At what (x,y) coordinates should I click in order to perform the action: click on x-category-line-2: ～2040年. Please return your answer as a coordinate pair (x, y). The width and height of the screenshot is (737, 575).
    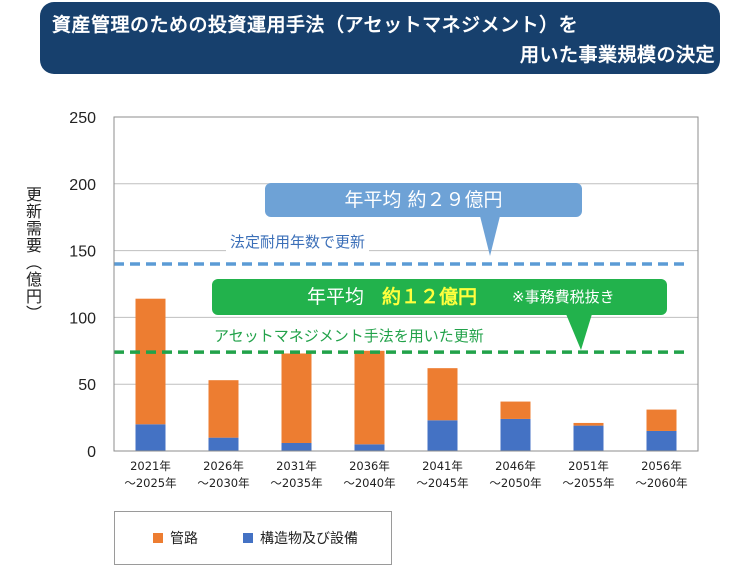
    Looking at the image, I should click on (369, 483).